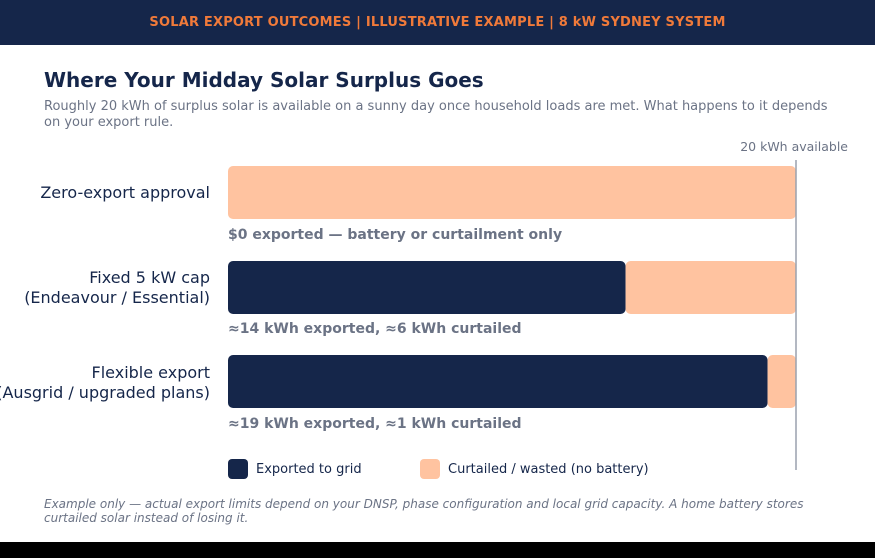  I want to click on legend-item-curtailed: Curtailed / wasted (no battery), so click(534, 469).